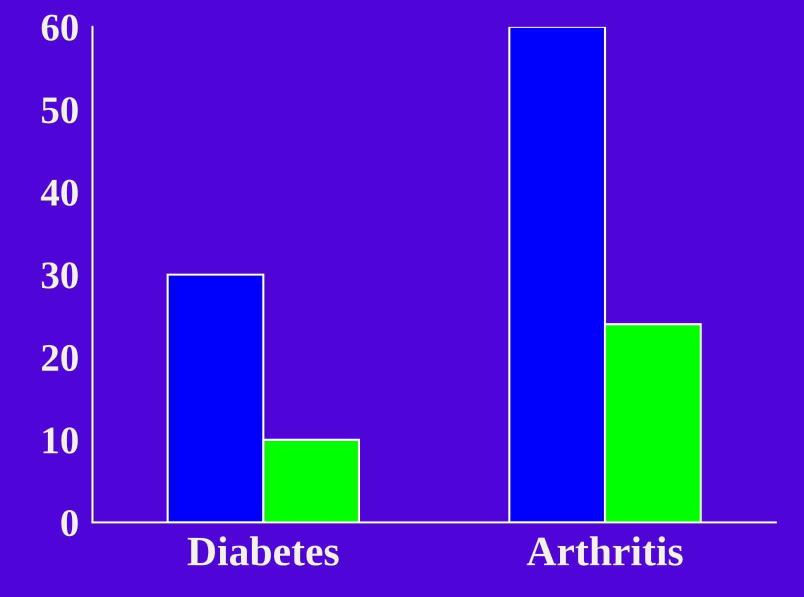 The width and height of the screenshot is (804, 597). I want to click on y-tick-label: 60, so click(60, 27).